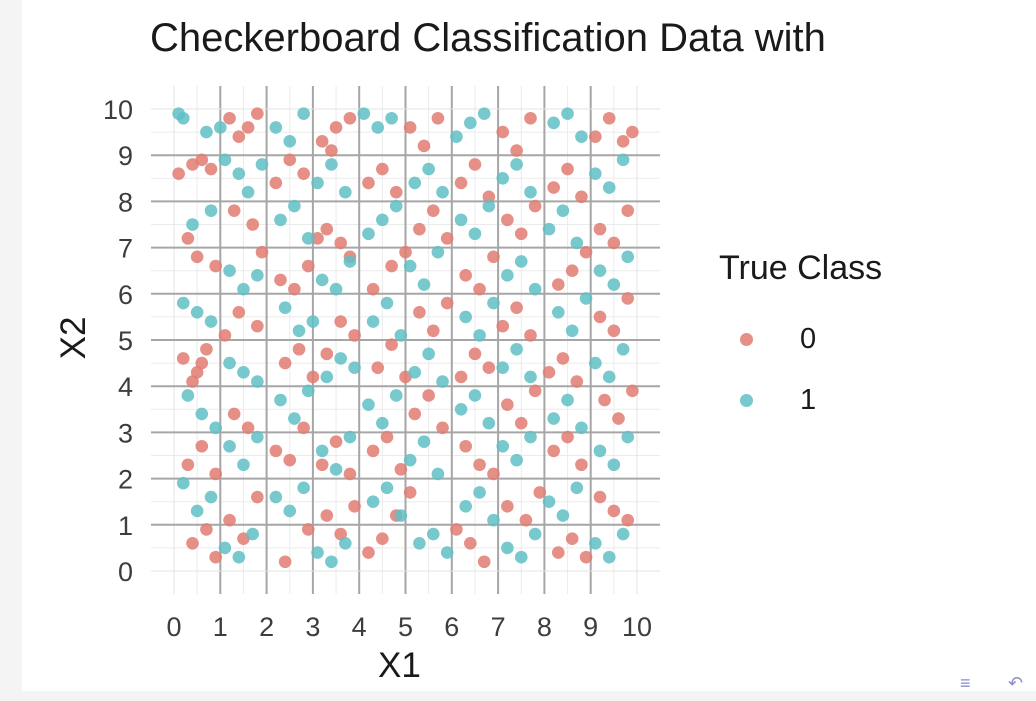 The width and height of the screenshot is (1036, 701). Describe the element at coordinates (488, 38) in the screenshot. I see `chart-title: Checkerboard Classification Data with` at that location.